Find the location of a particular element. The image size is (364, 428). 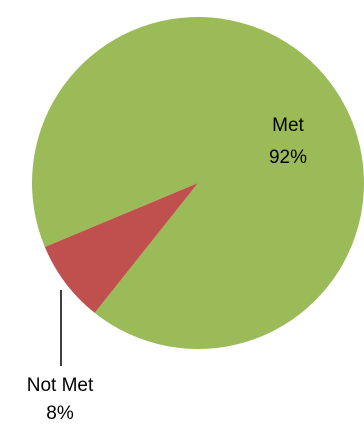

slice-percent-not-met: 8% is located at coordinates (60, 413).